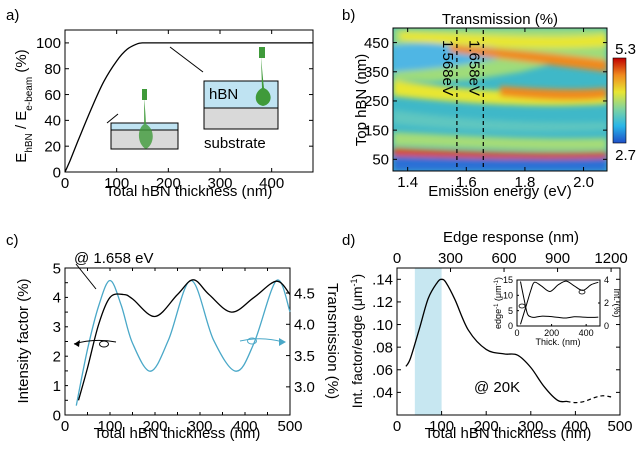 The image size is (641, 461). I want to click on inset-right-tick-label: 0, so click(606, 326).